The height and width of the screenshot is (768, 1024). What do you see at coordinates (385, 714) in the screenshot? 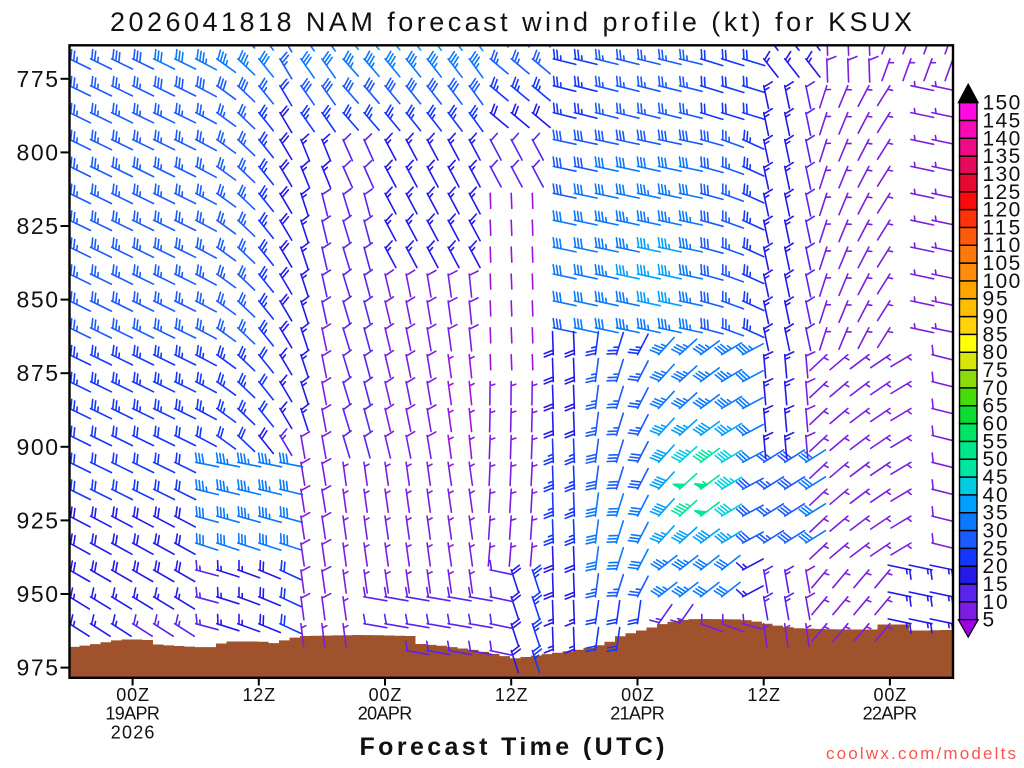
I see `svg-text: 20APR` at bounding box center [385, 714].